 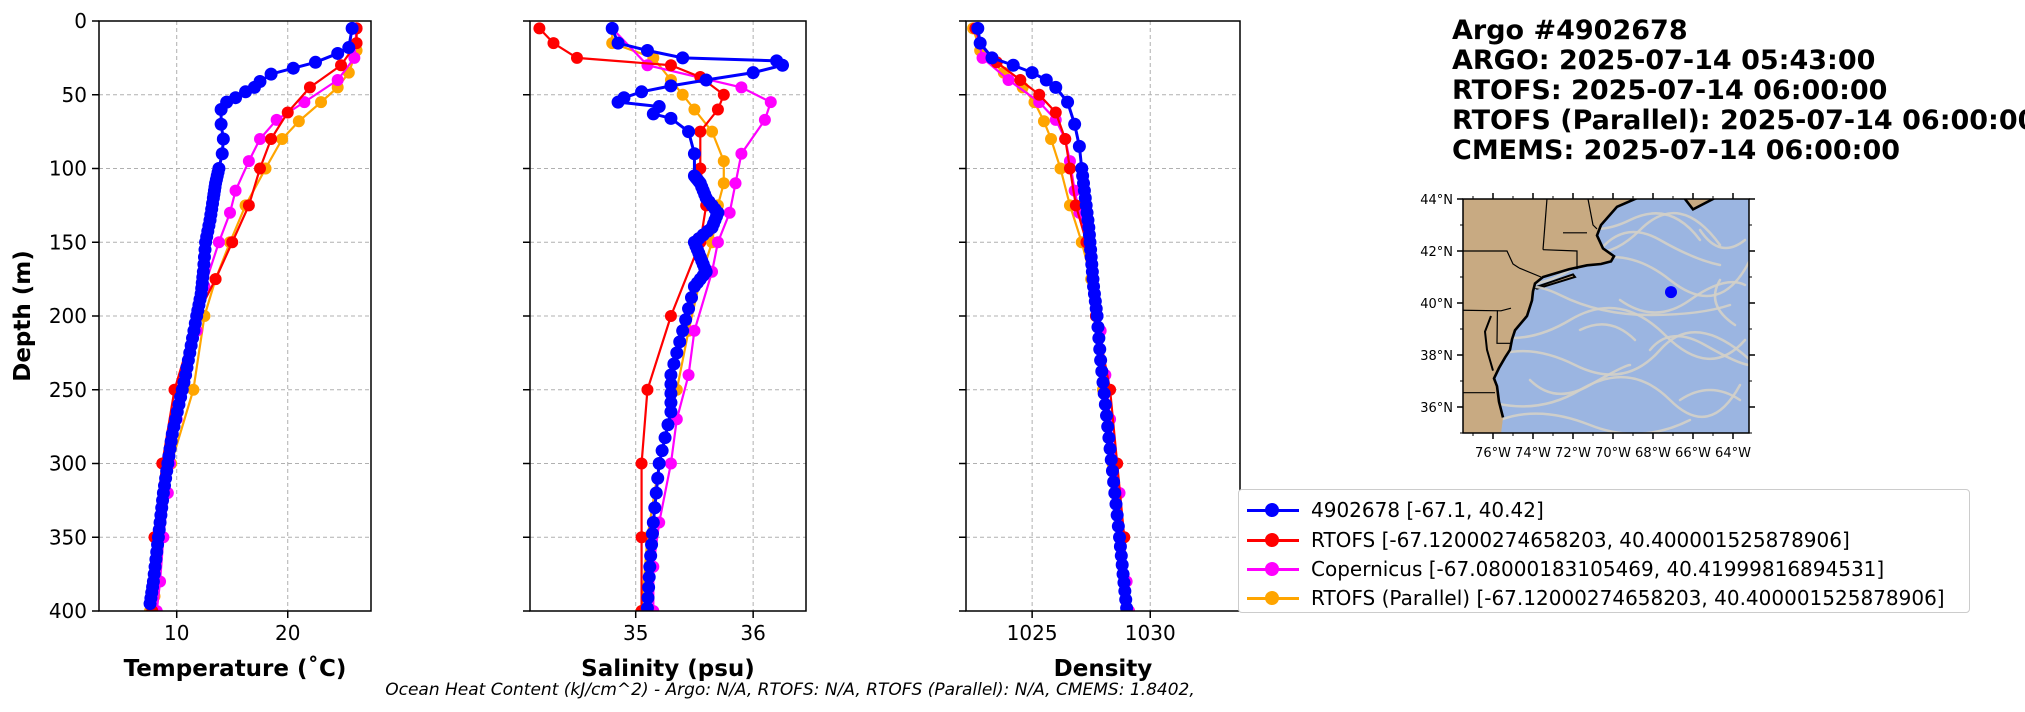 I want to click on map-lat-label: 44°N, so click(x=1436, y=200).